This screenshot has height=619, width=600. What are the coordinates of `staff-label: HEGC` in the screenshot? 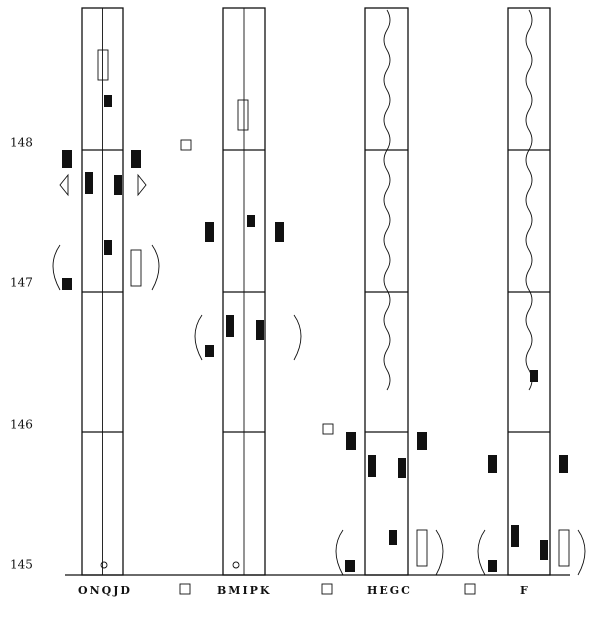 It's located at (389, 590).